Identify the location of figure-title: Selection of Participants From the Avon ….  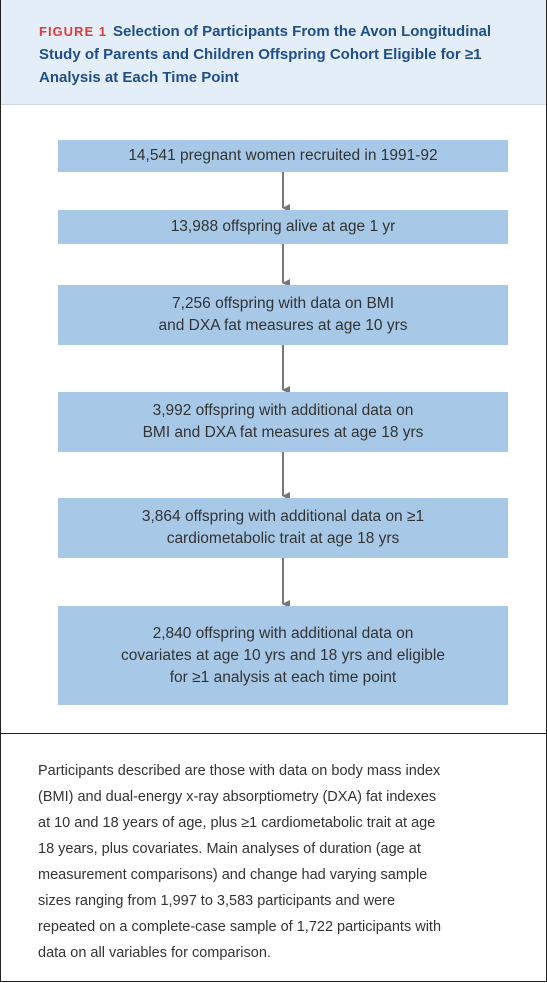
(265, 54).